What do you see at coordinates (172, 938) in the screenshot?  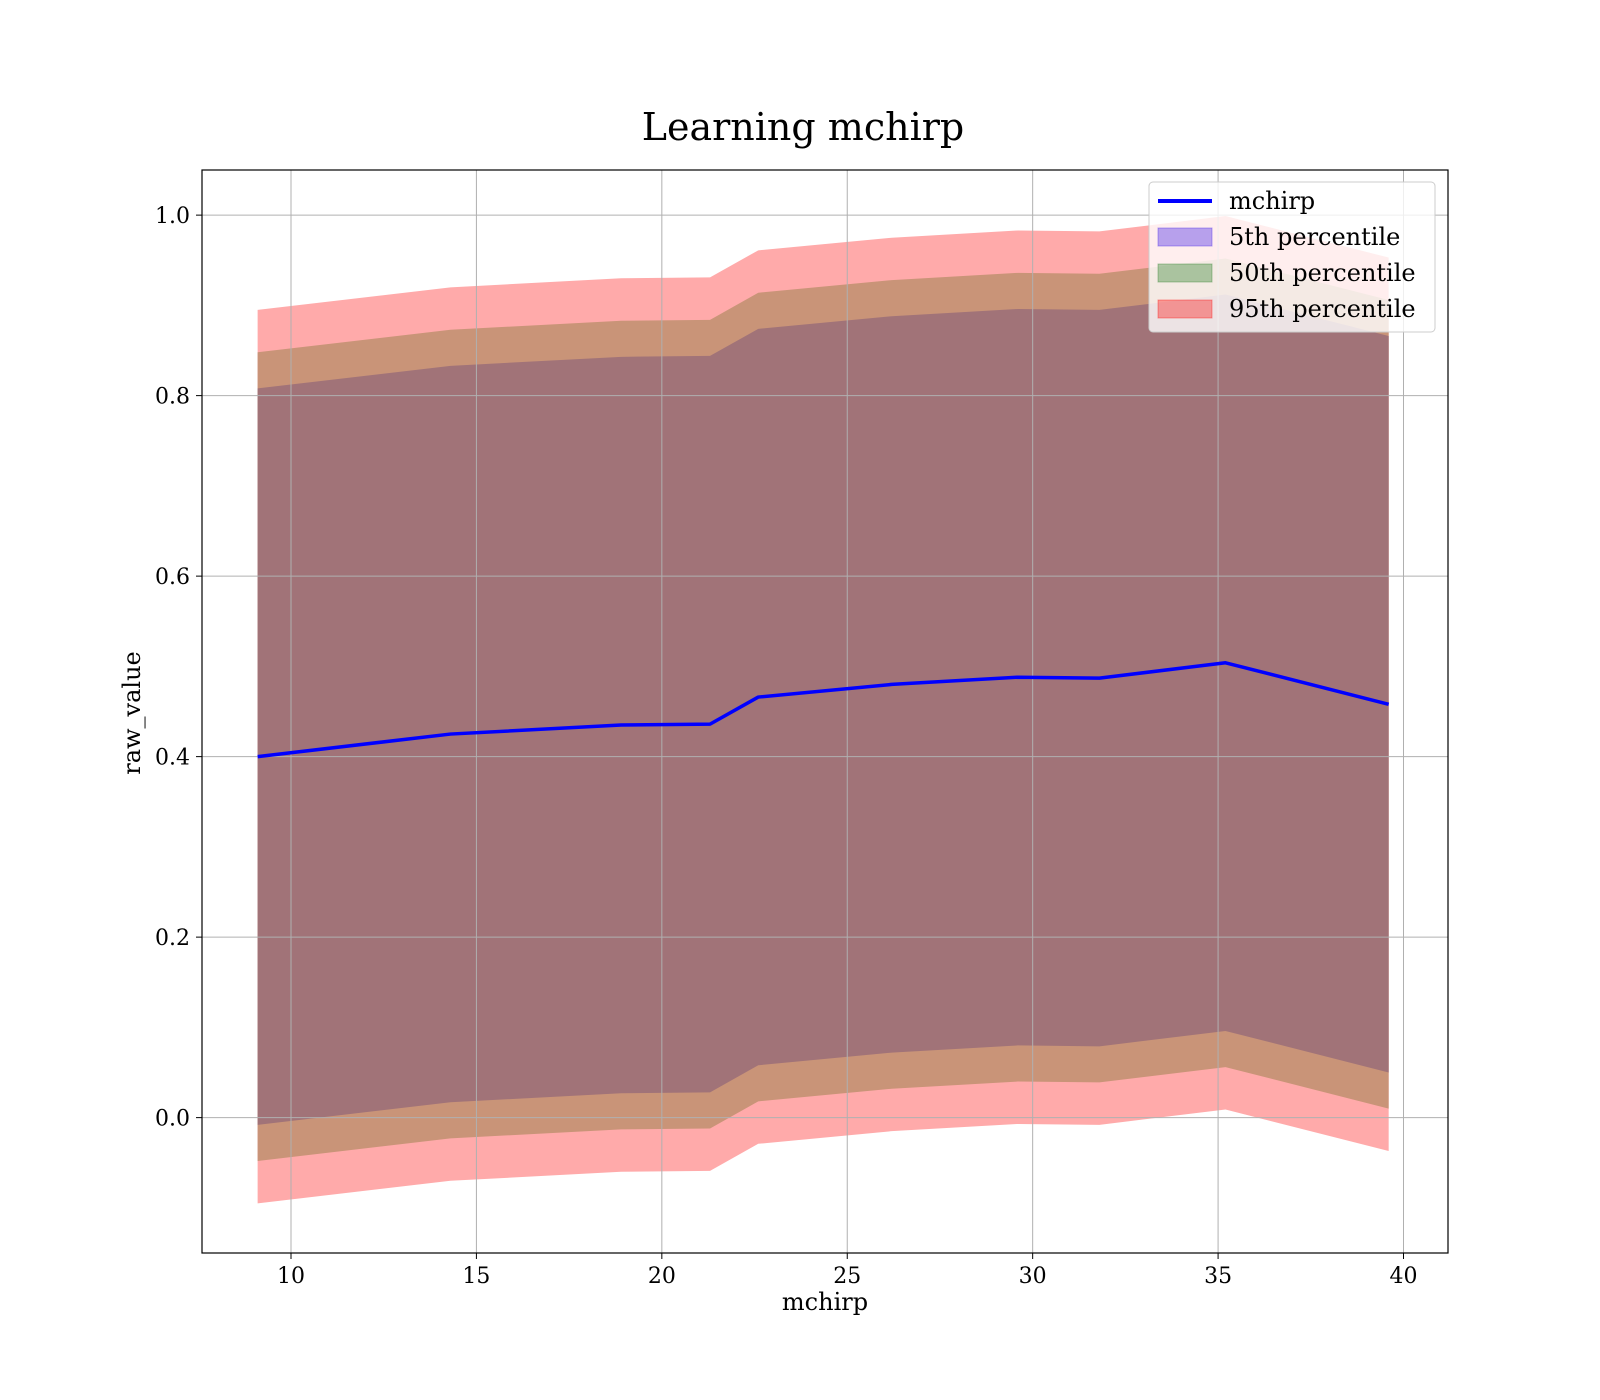 I see `y-tick-label-0.2: 0.2` at bounding box center [172, 938].